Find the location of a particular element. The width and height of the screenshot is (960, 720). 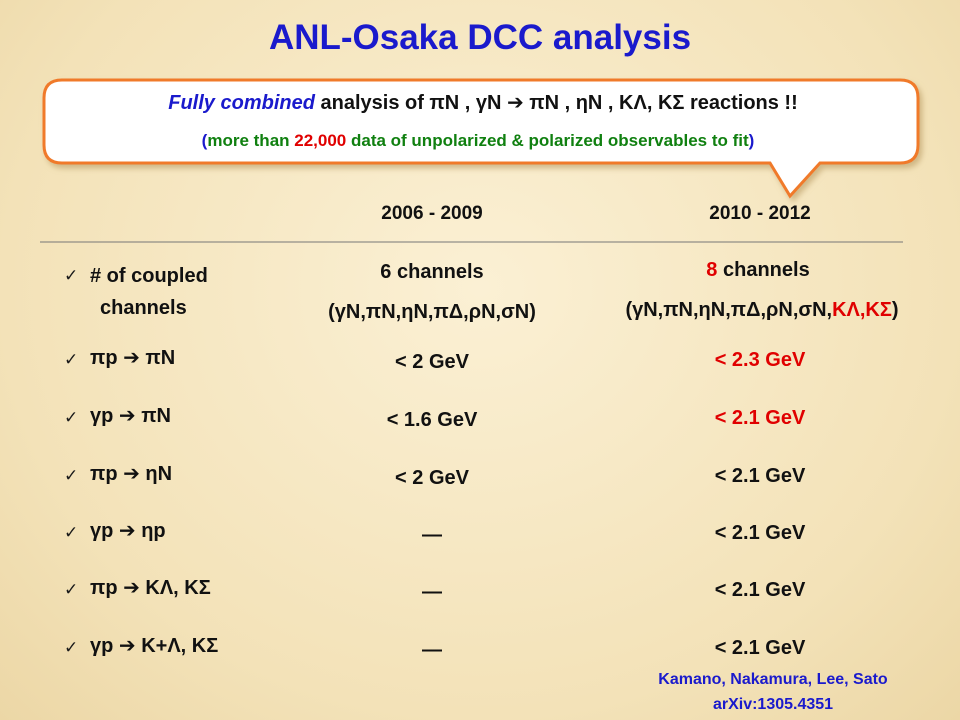

row-label: # of coupled is located at coordinates (149, 276).